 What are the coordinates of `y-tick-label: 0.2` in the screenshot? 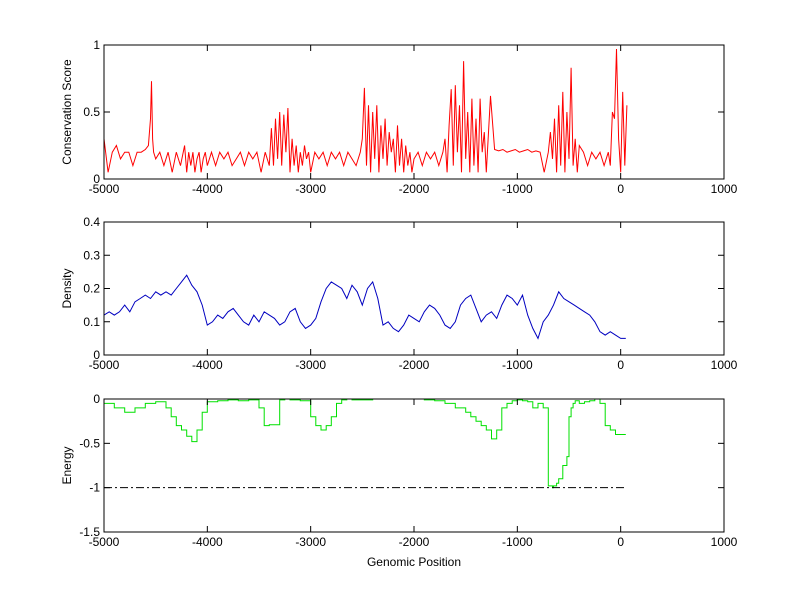 It's located at (91, 289).